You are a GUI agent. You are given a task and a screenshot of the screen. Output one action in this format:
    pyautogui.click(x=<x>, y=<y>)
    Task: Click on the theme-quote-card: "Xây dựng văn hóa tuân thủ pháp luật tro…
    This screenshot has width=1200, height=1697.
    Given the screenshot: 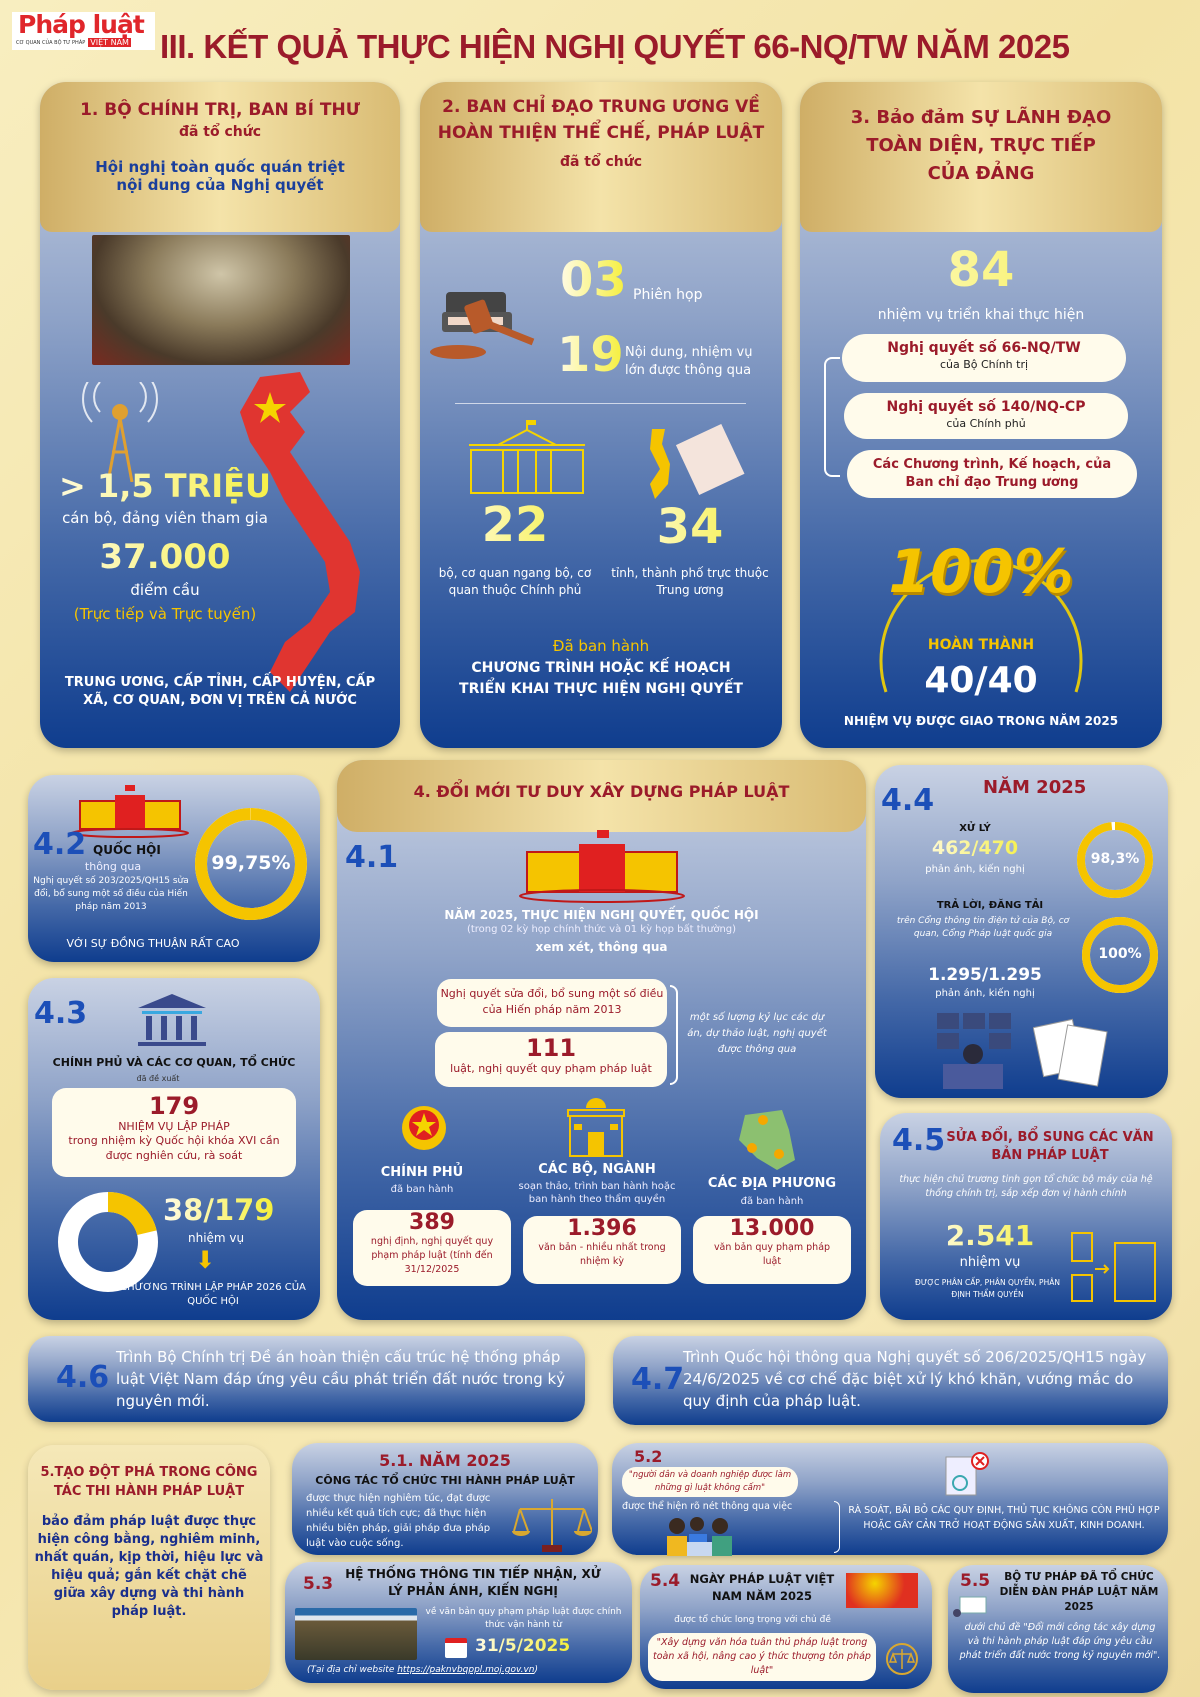 What is the action you would take?
    pyautogui.click(x=762, y=1657)
    